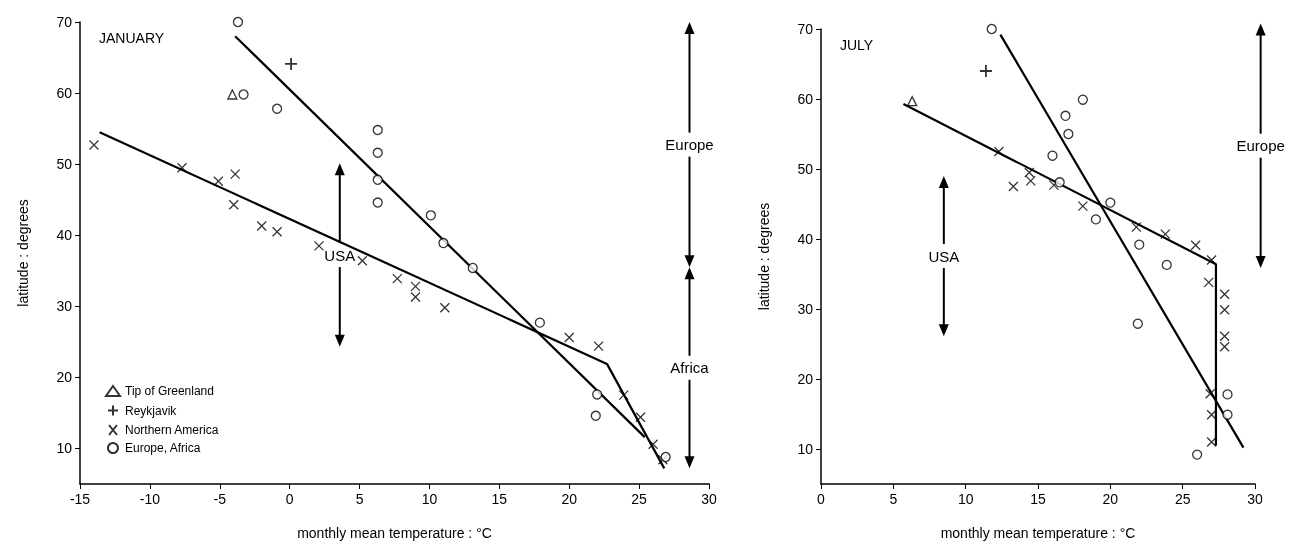 This screenshot has width=1291, height=547. I want to click on text: JULY, so click(857, 45).